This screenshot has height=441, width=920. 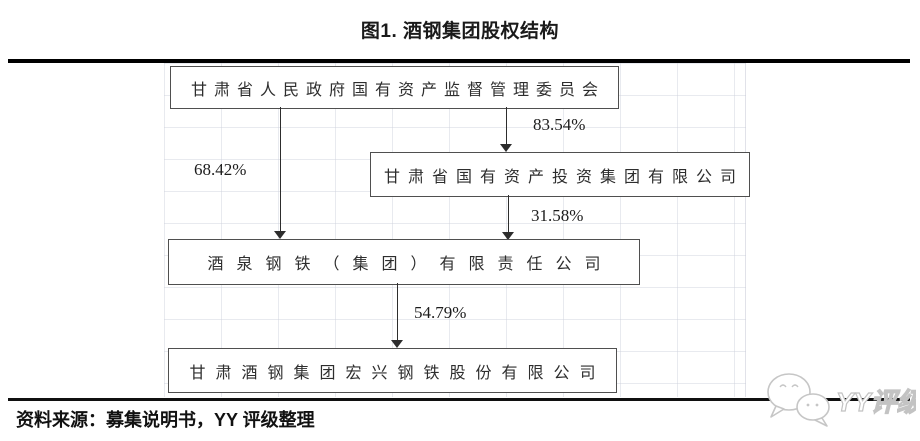 I want to click on chat-bubbles-icon, so click(x=798, y=400).